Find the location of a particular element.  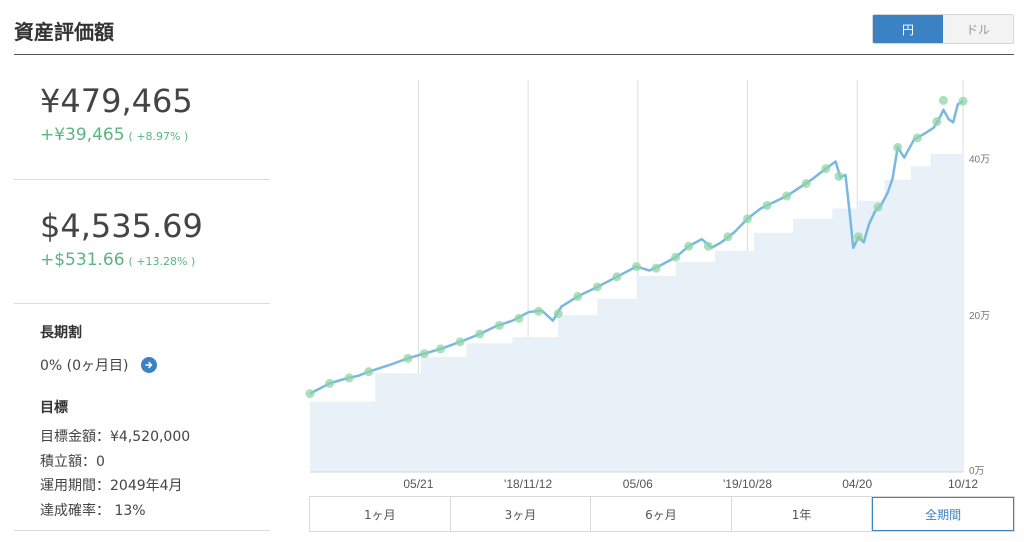

currency-dollar-button: ドル is located at coordinates (978, 29).